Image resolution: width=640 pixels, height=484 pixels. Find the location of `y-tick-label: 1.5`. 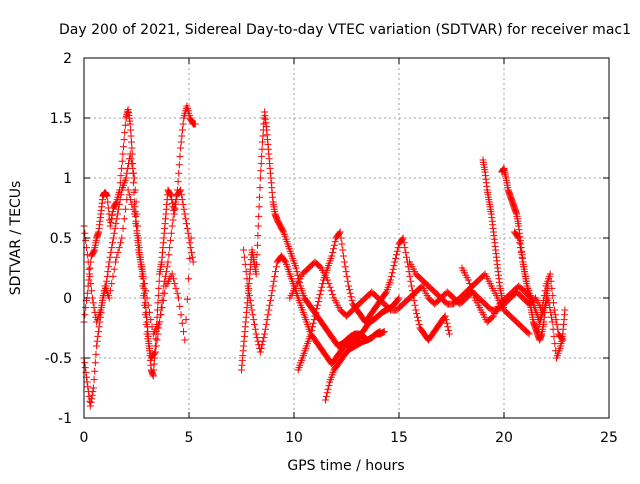

y-tick-label: 1.5 is located at coordinates (61, 119).